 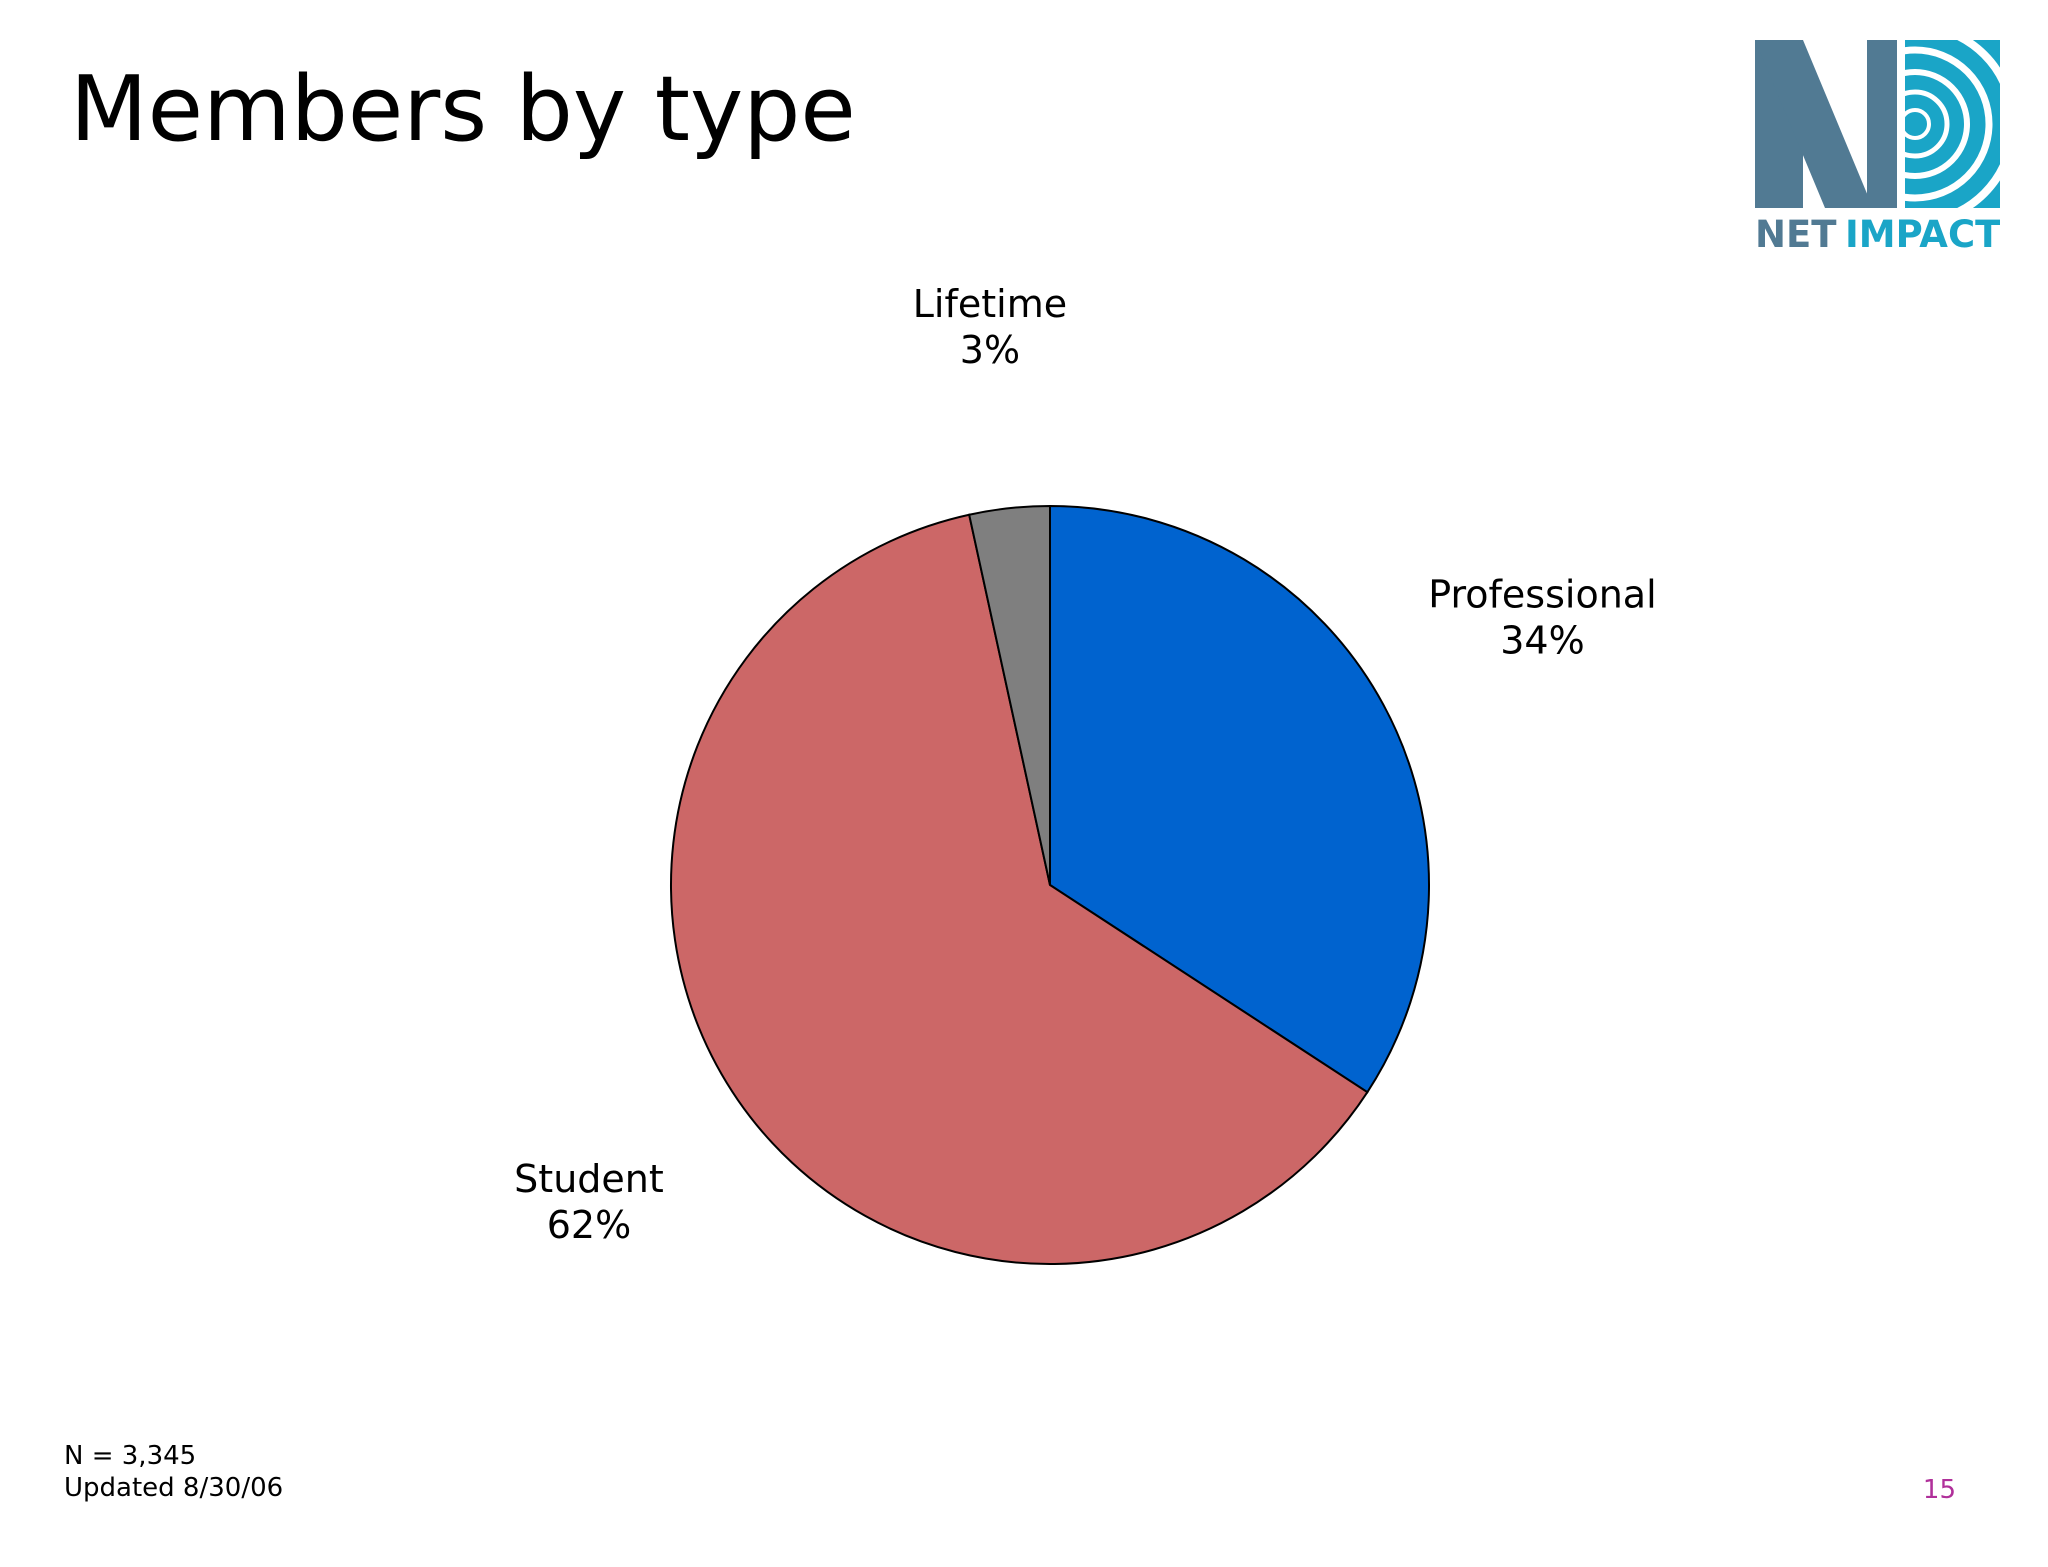 What do you see at coordinates (1542, 640) in the screenshot?
I see `slice-percent: 34%` at bounding box center [1542, 640].